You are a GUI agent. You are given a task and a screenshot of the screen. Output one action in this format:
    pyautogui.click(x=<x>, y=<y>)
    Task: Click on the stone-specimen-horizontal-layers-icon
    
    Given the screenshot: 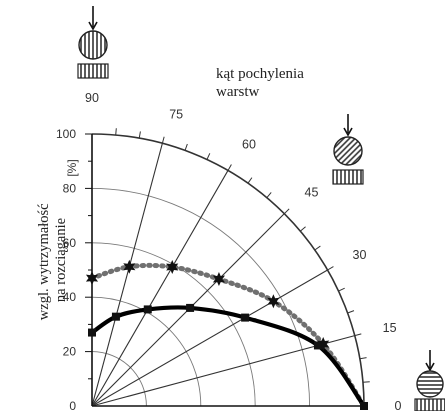 What is the action you would take?
    pyautogui.click(x=429, y=380)
    